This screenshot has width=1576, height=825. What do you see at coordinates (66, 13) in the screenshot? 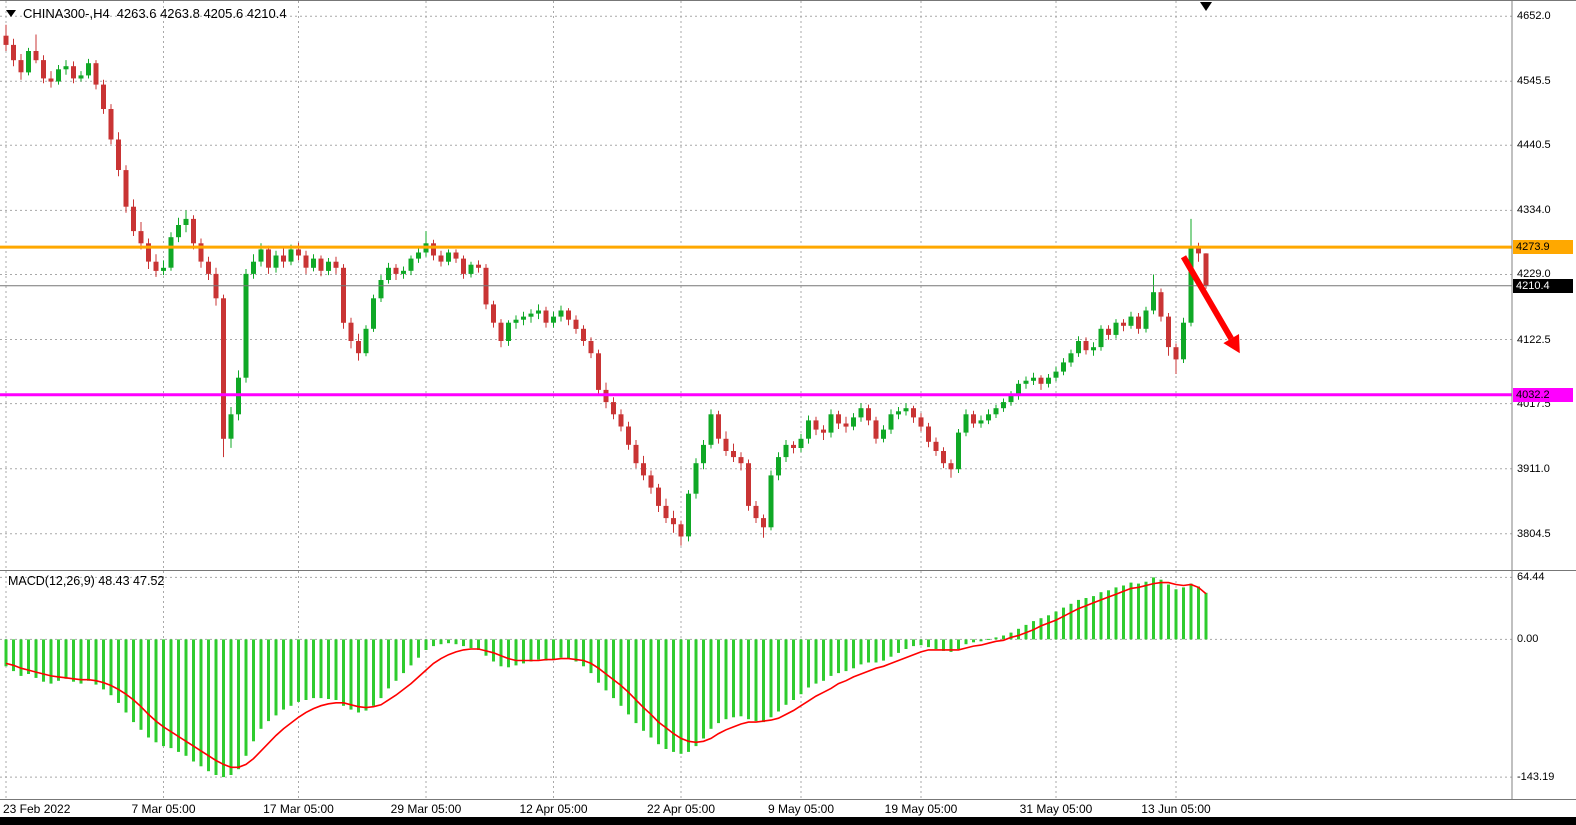
I see `symbol-period-label: CHINA300-,H4` at bounding box center [66, 13].